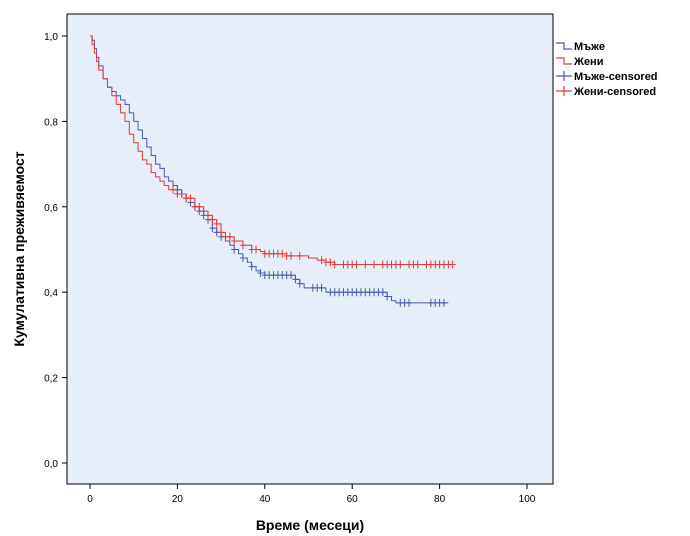 Image resolution: width=690 pixels, height=536 pixels. I want to click on y-axis: 0,0 0,2 0,4 0,6 0,8 1,0, so click(55, 251).